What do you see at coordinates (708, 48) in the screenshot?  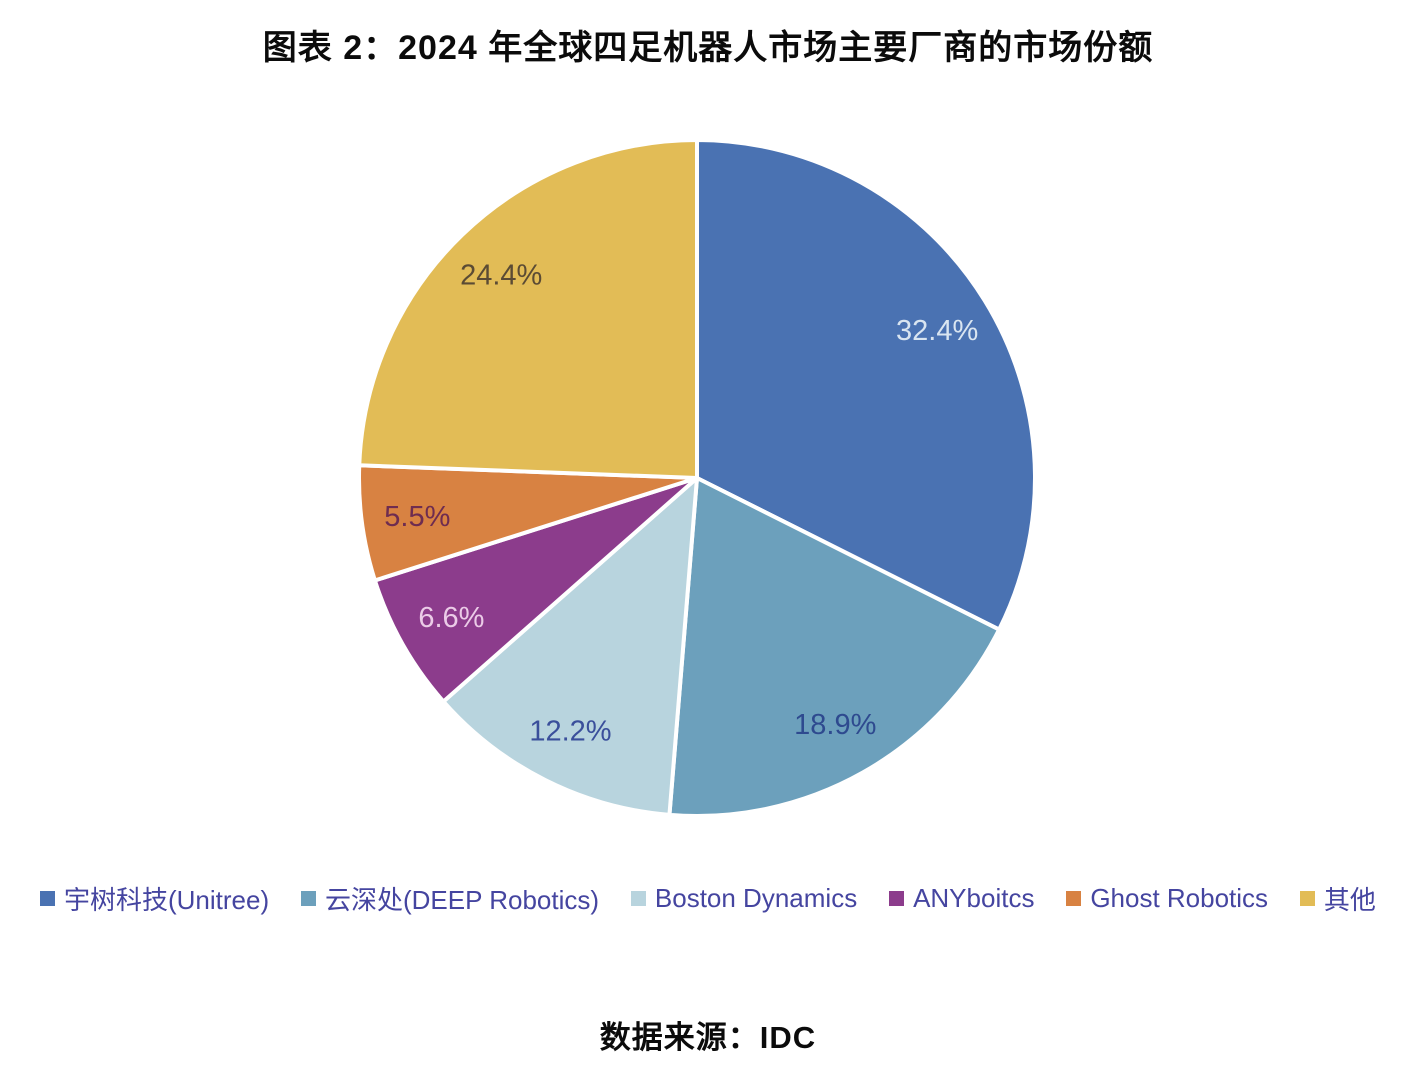 I see `chart-title: 图表 2：2024 年全球四足机器人市场主要厂商的市场份额` at bounding box center [708, 48].